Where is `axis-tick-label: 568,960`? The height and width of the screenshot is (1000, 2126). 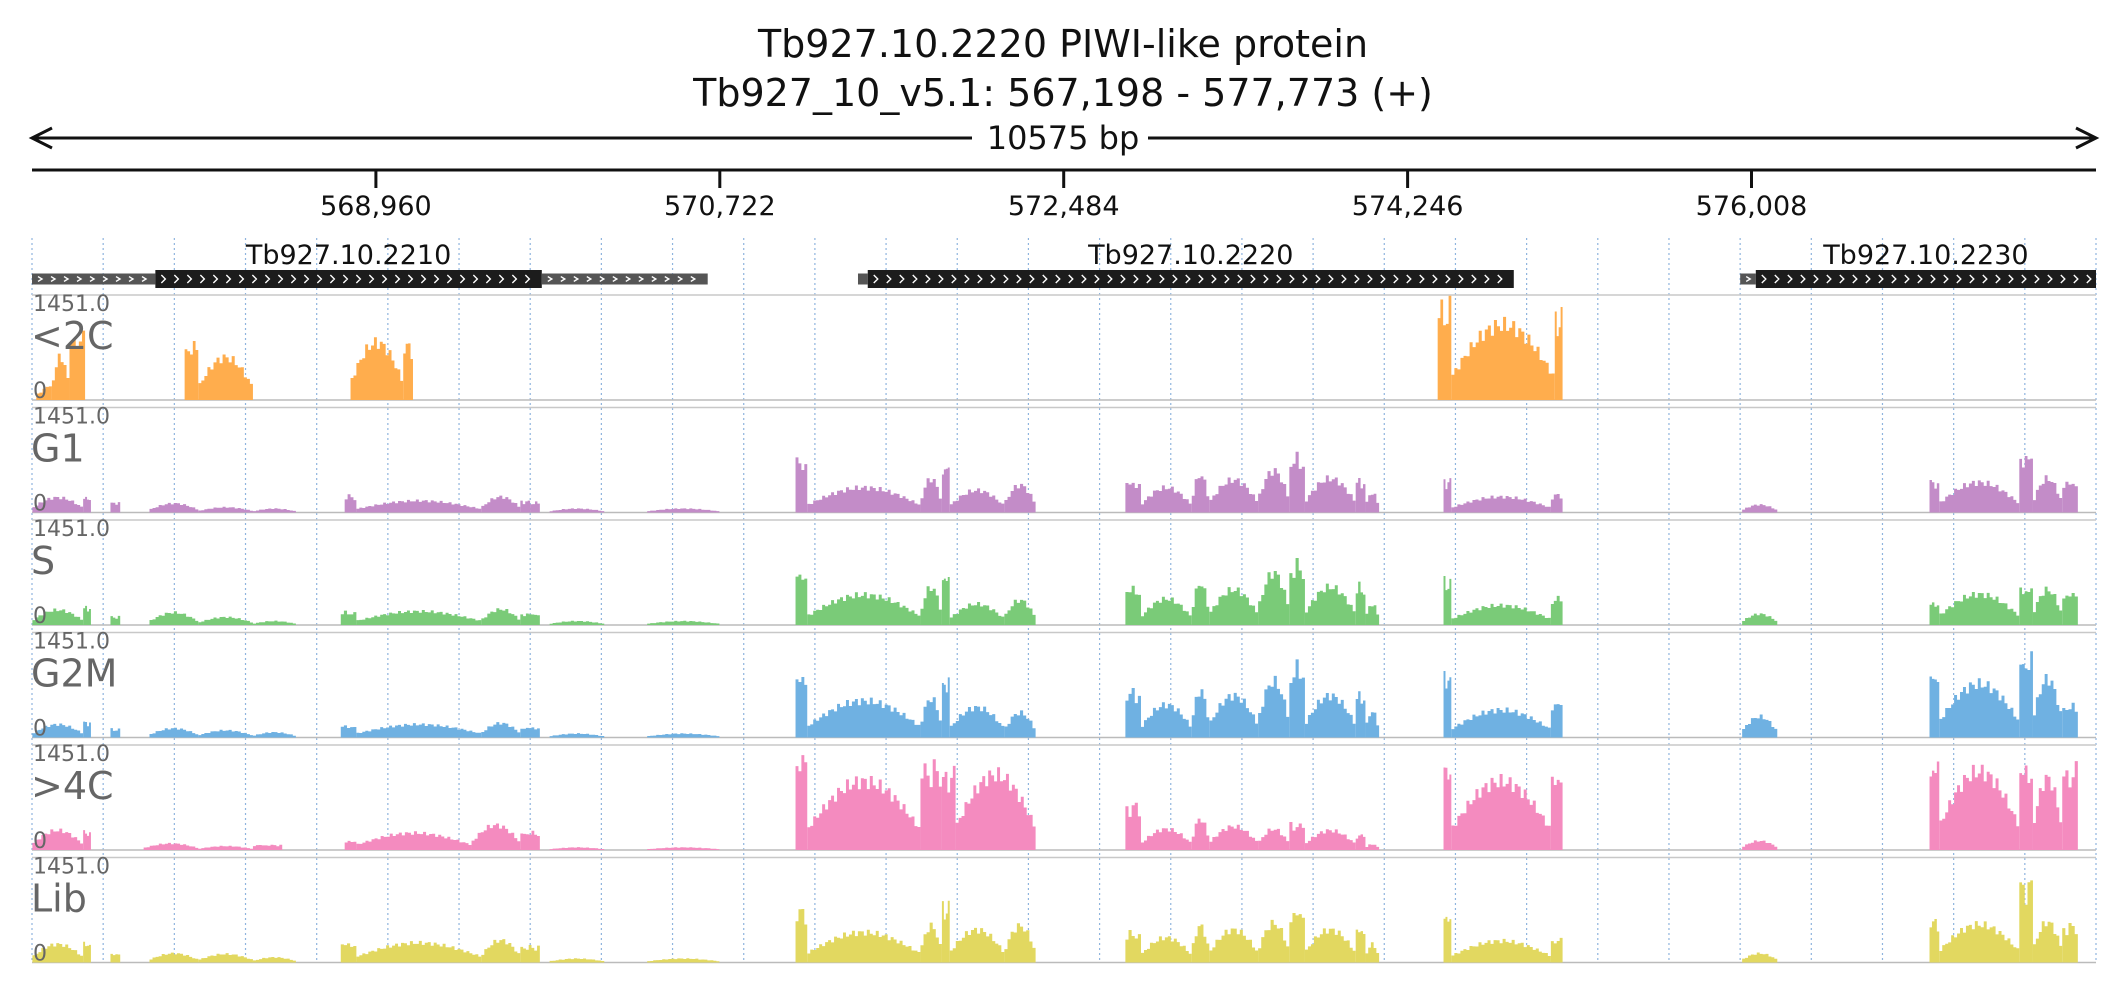
axis-tick-label: 568,960 is located at coordinates (376, 206).